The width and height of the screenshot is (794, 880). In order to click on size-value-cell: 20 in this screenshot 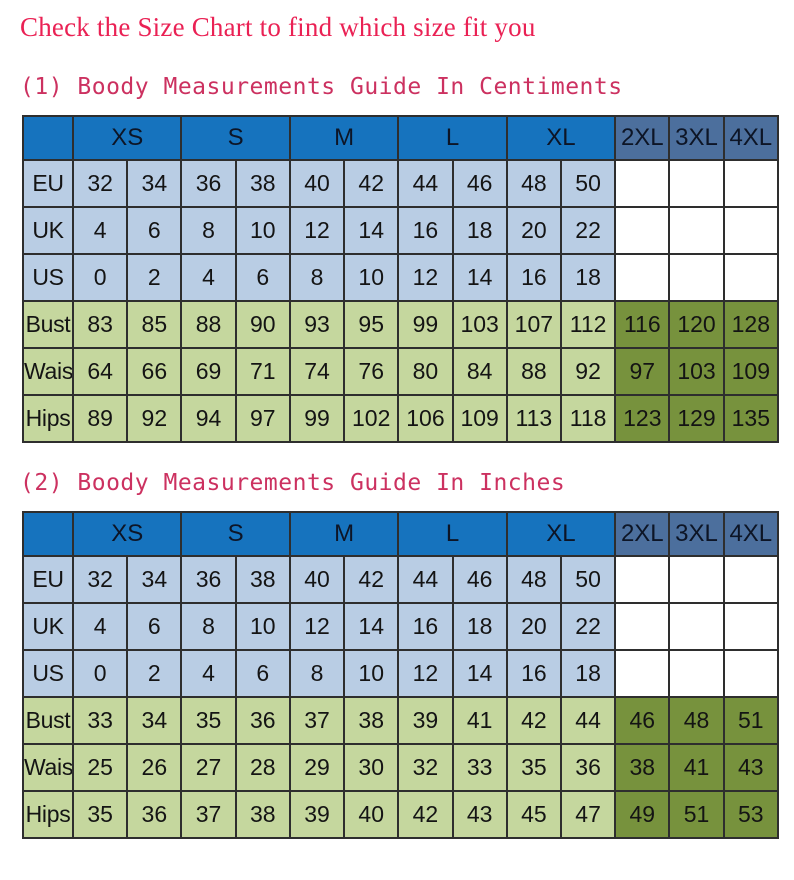, I will do `click(533, 230)`.